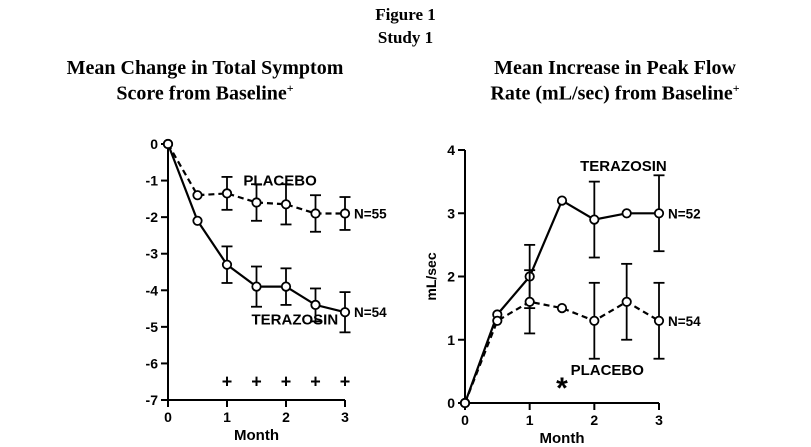 Image resolution: width=811 pixels, height=447 pixels. What do you see at coordinates (370, 213) in the screenshot?
I see `svg-text: N=55` at bounding box center [370, 213].